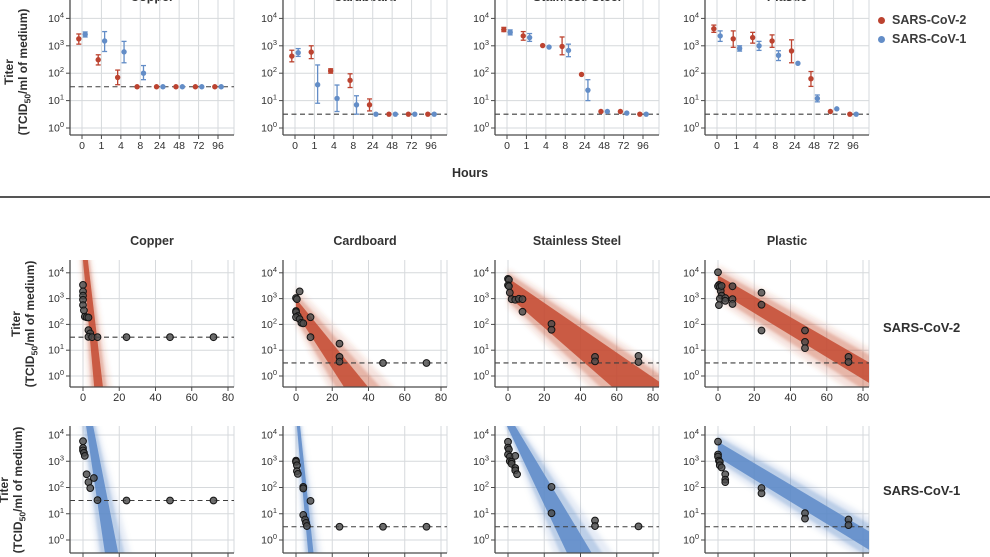  What do you see at coordinates (354, 491) in the screenshot?
I see `band-panel-sars-cov-1-cardboard: 100 101 102 103 104` at bounding box center [354, 491].